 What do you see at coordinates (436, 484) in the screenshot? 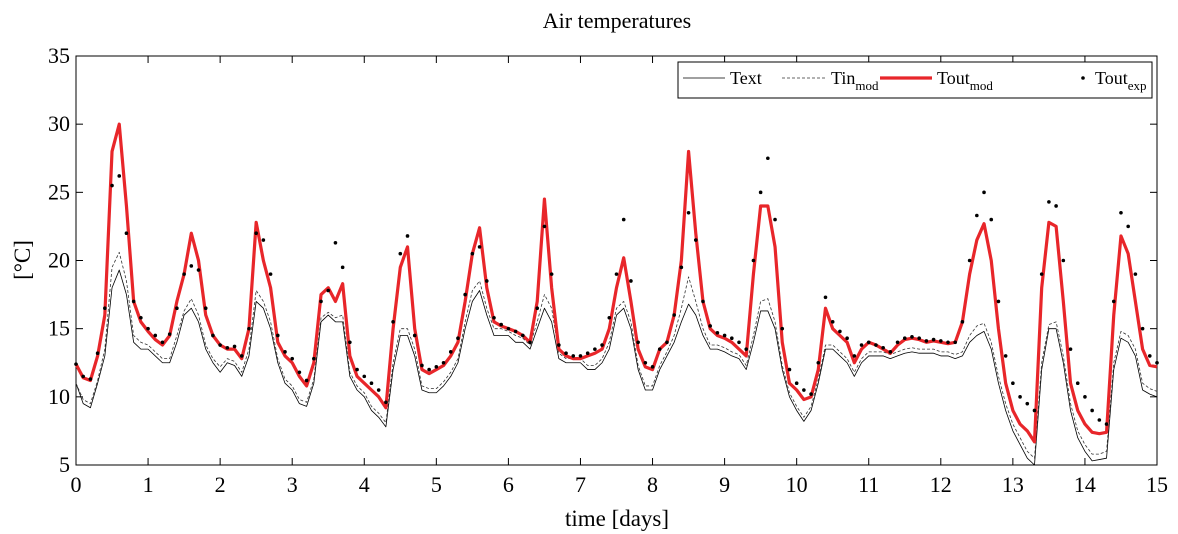
I see `x-tick-label: 5` at bounding box center [436, 484].